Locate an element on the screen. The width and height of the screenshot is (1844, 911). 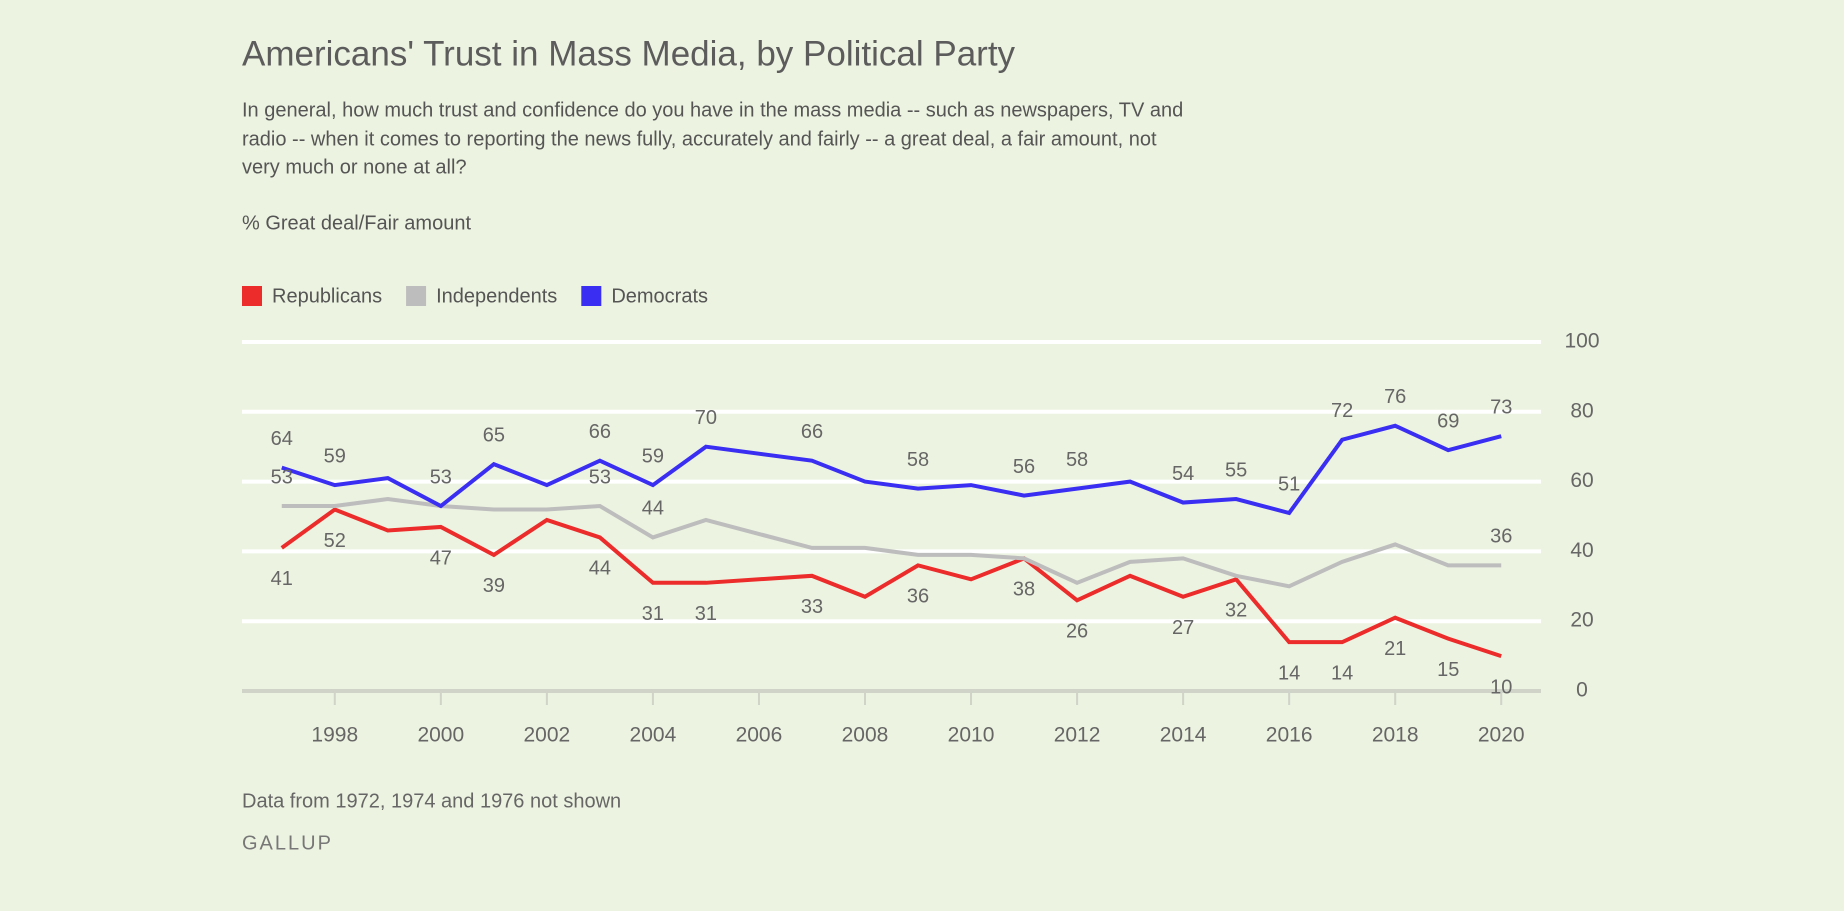
x-tick-label: 2020 is located at coordinates (1501, 735).